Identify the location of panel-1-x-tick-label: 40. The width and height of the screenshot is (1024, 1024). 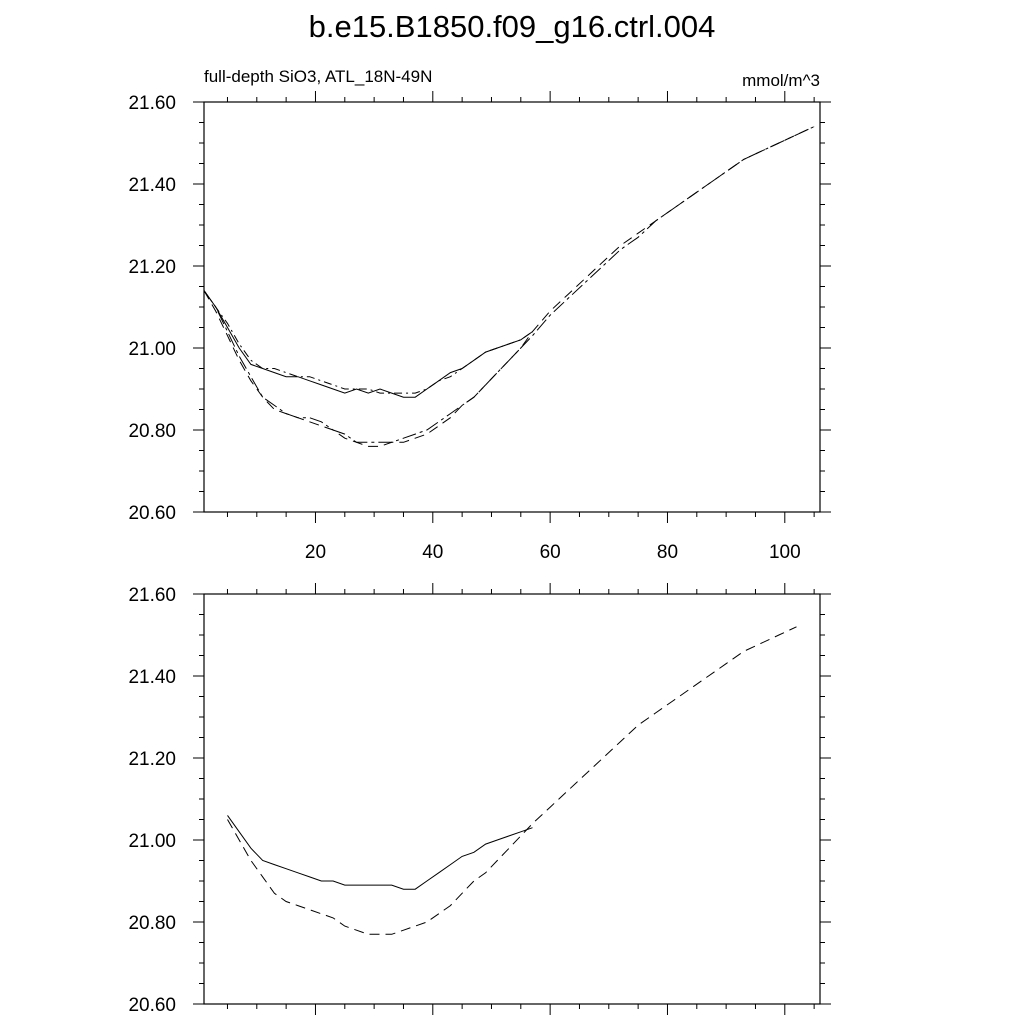
(432, 552).